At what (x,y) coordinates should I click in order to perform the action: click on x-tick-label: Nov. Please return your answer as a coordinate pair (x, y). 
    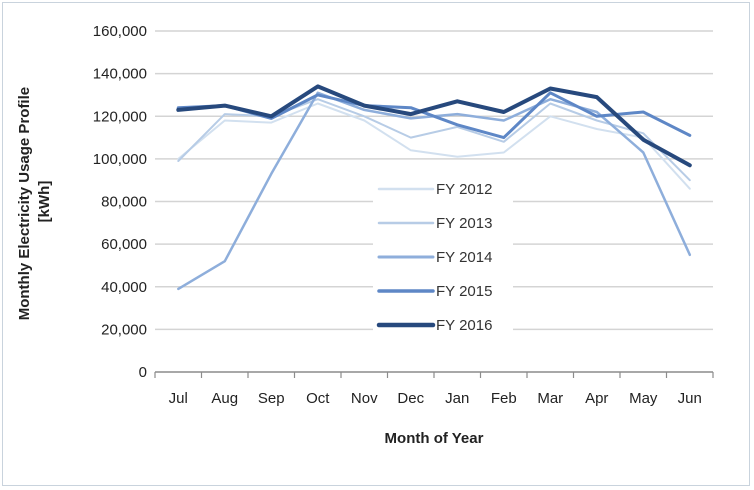
    Looking at the image, I should click on (364, 398).